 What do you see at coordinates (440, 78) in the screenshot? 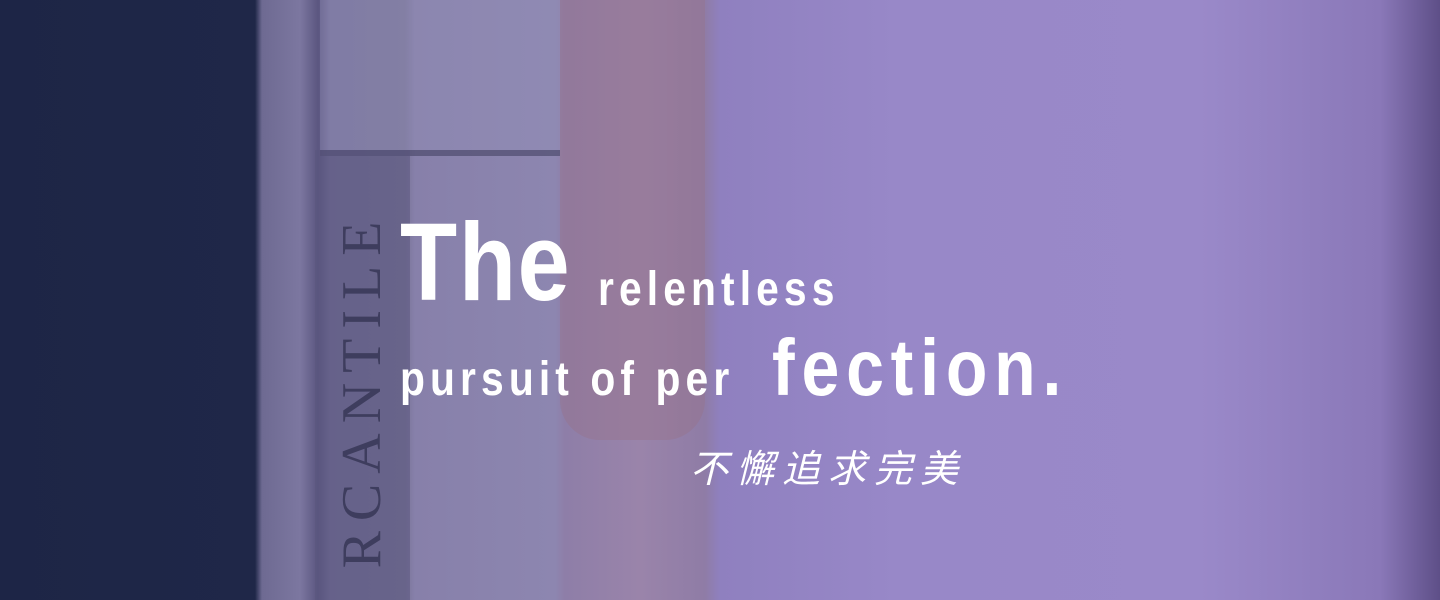
I see `background-beam` at bounding box center [440, 78].